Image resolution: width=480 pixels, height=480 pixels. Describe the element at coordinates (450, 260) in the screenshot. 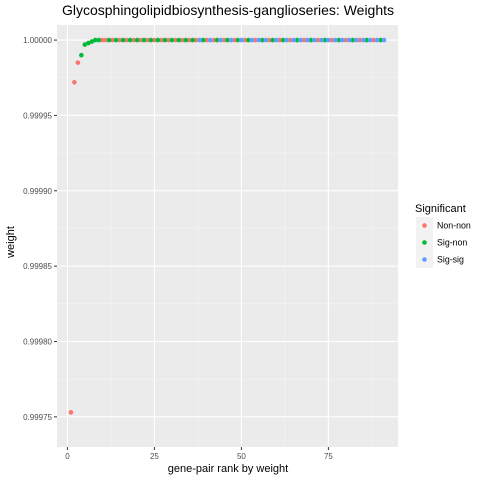

I see `legend-label: Sig-sig` at that location.